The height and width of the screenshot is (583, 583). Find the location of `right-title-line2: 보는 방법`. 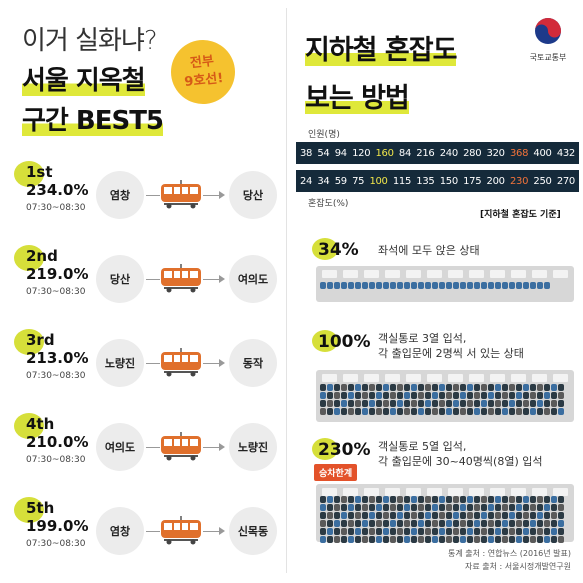

right-title-line2: 보는 방법 is located at coordinates (357, 98).